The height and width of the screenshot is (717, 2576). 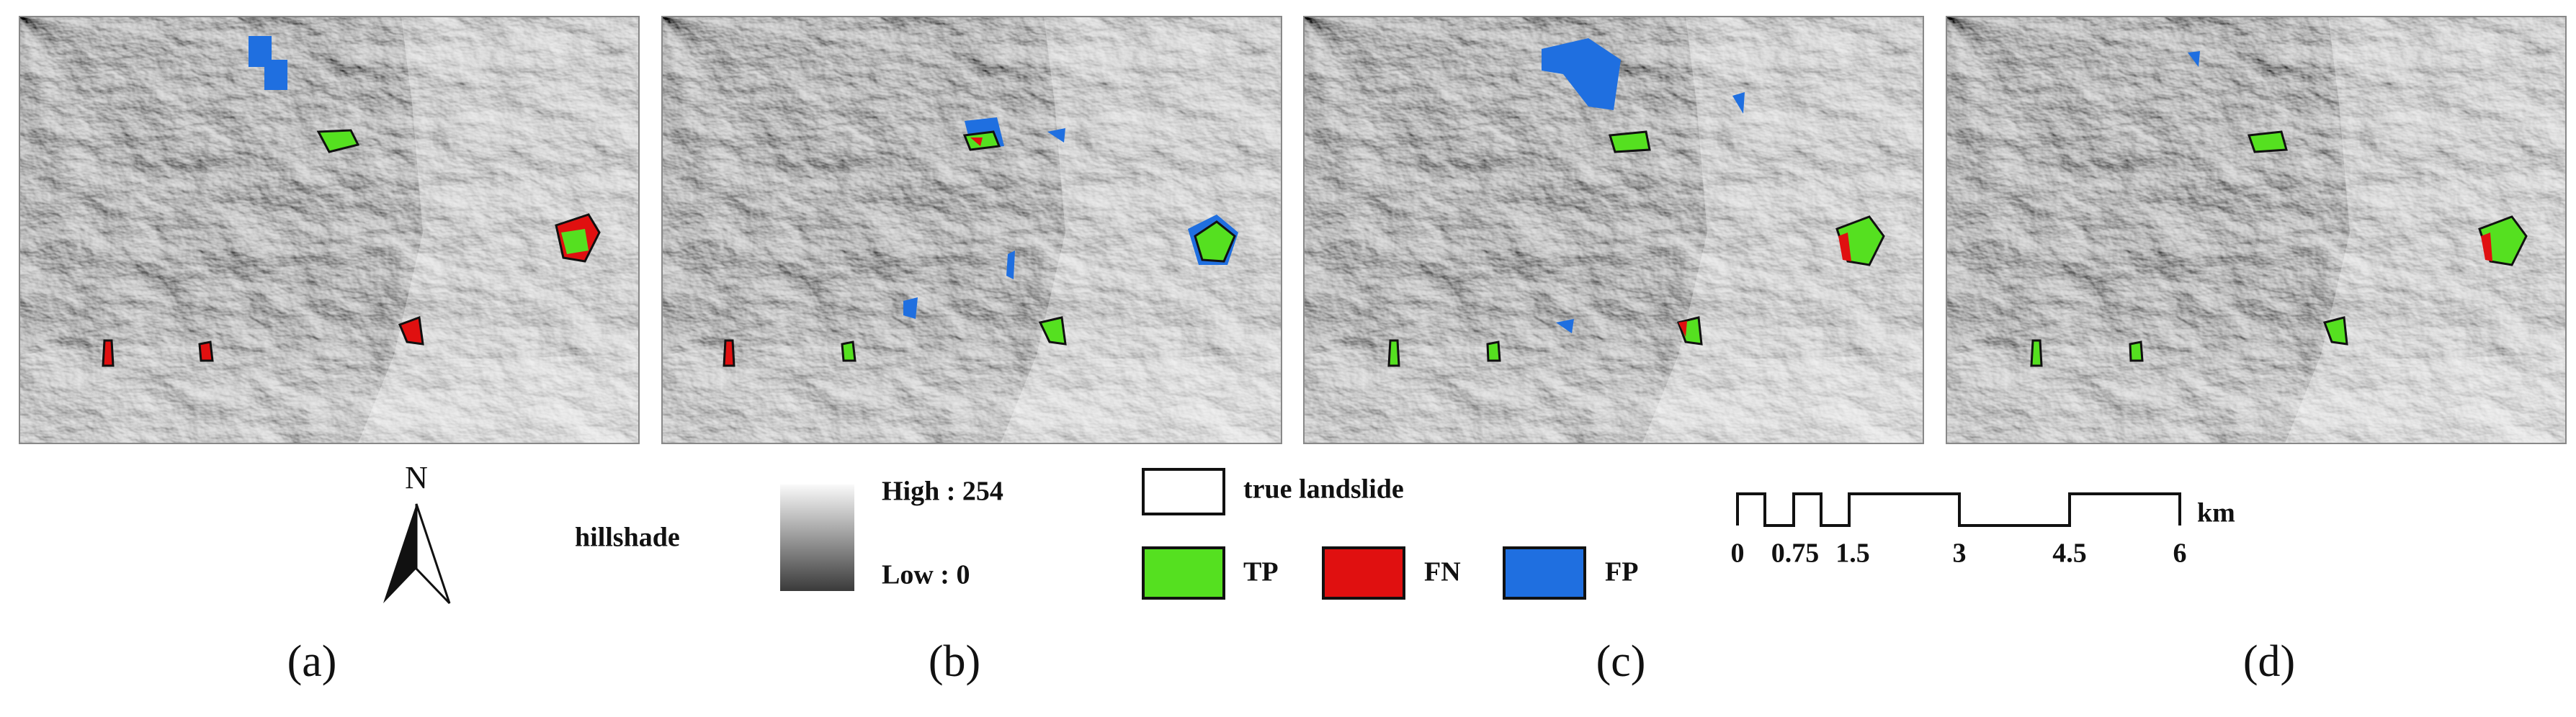 What do you see at coordinates (1323, 489) in the screenshot?
I see `legend-label: true landslide` at bounding box center [1323, 489].